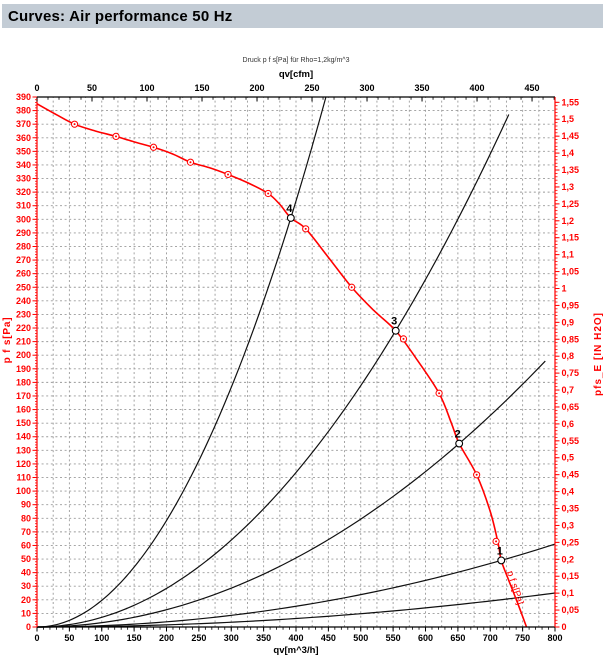  Describe the element at coordinates (23, 111) in the screenshot. I see `svg-text: 380` at that location.